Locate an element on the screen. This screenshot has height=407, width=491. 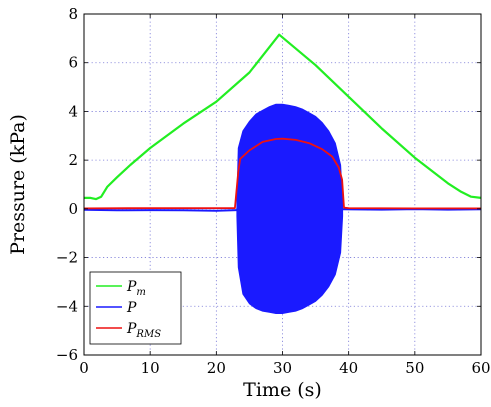
y-tick-label: 8 is located at coordinates (73, 14).